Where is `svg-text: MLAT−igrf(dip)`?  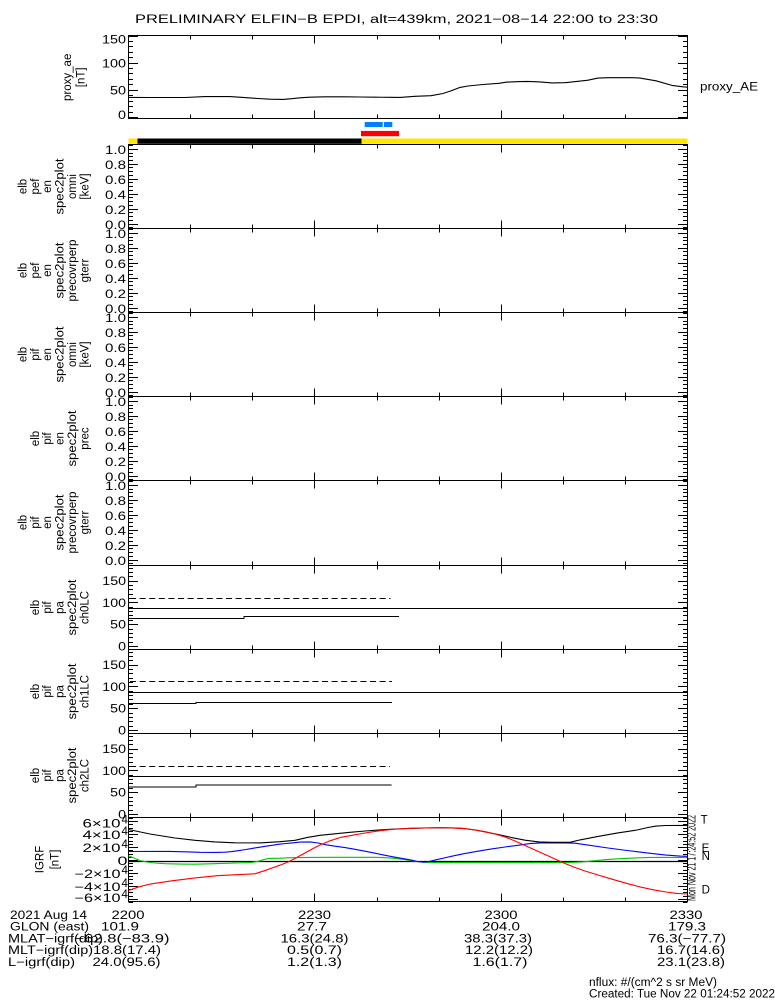
svg-text: MLAT−igrf(dip) is located at coordinates (55, 939).